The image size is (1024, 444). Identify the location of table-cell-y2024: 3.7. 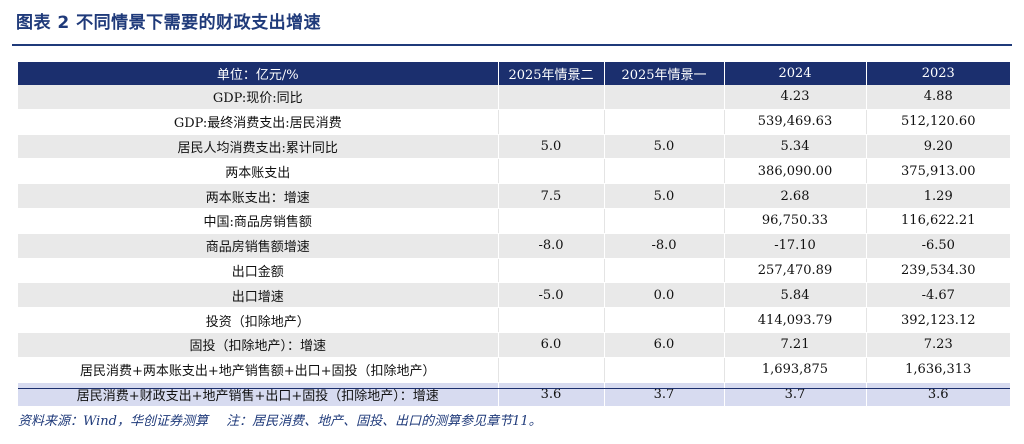
(795, 395).